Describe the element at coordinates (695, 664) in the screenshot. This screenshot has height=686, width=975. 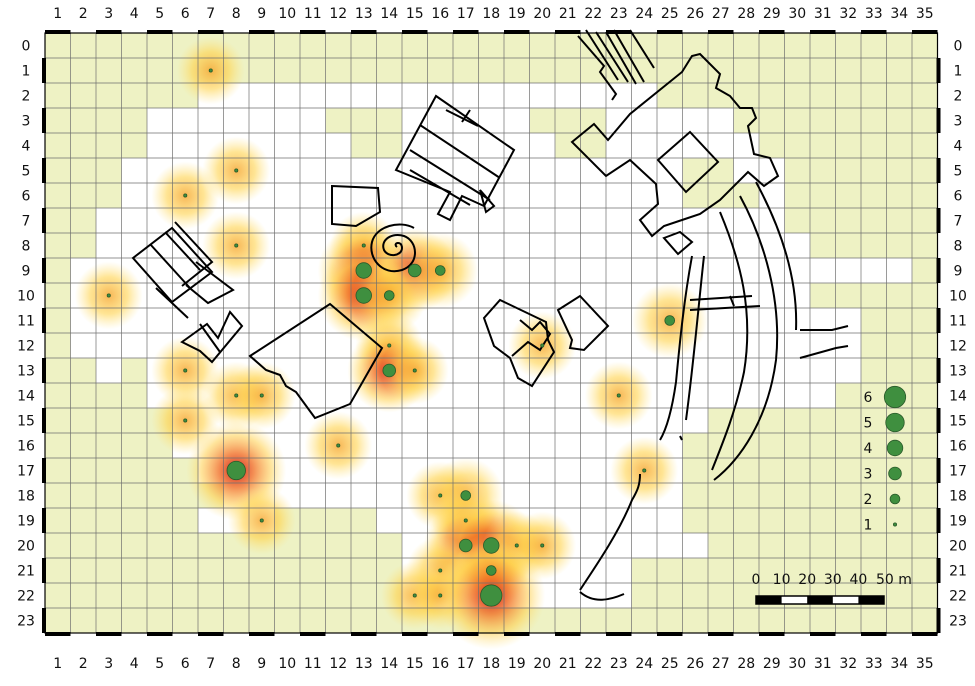
I see `column-label: 26` at that location.